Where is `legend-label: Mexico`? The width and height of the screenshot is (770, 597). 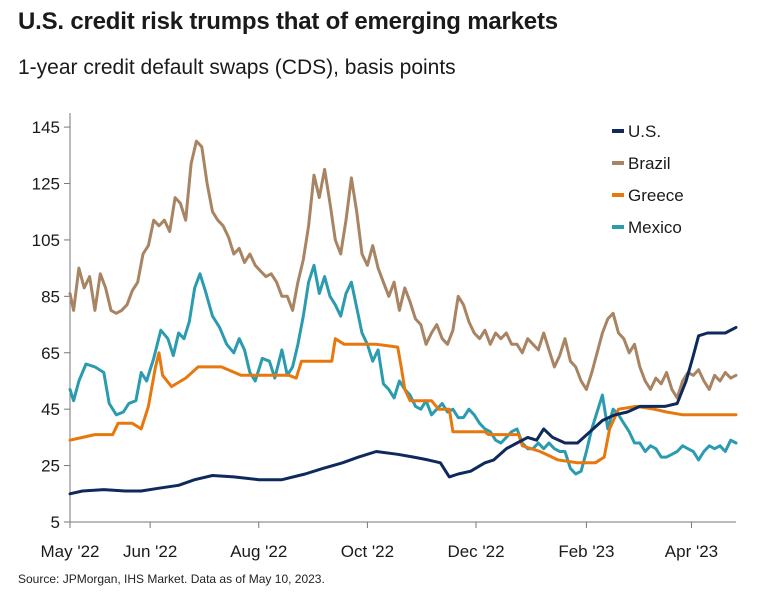
legend-label: Mexico is located at coordinates (655, 227).